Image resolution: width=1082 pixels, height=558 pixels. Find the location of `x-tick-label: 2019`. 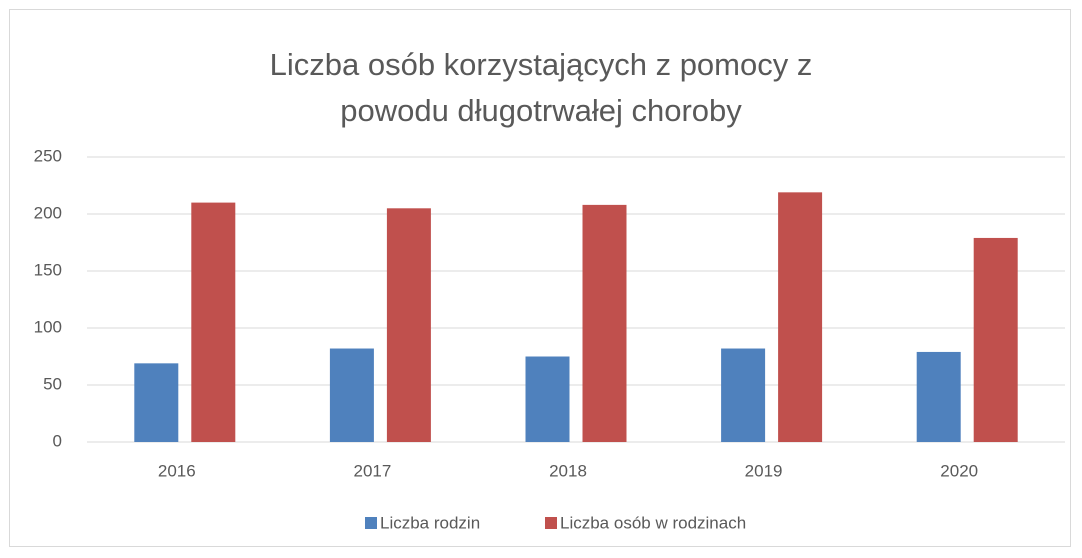

x-tick-label: 2019 is located at coordinates (764, 470).